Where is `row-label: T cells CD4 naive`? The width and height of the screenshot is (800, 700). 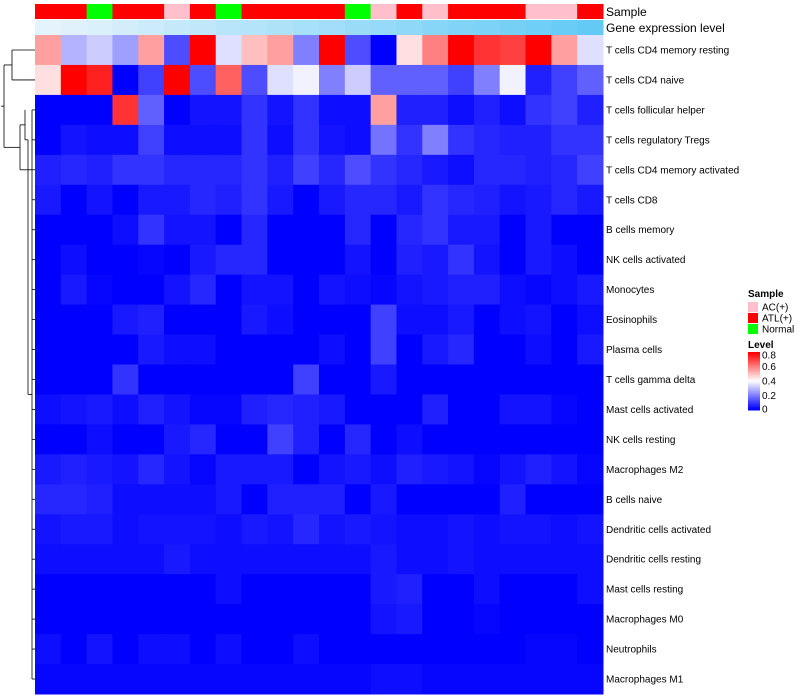 row-label: T cells CD4 naive is located at coordinates (645, 80).